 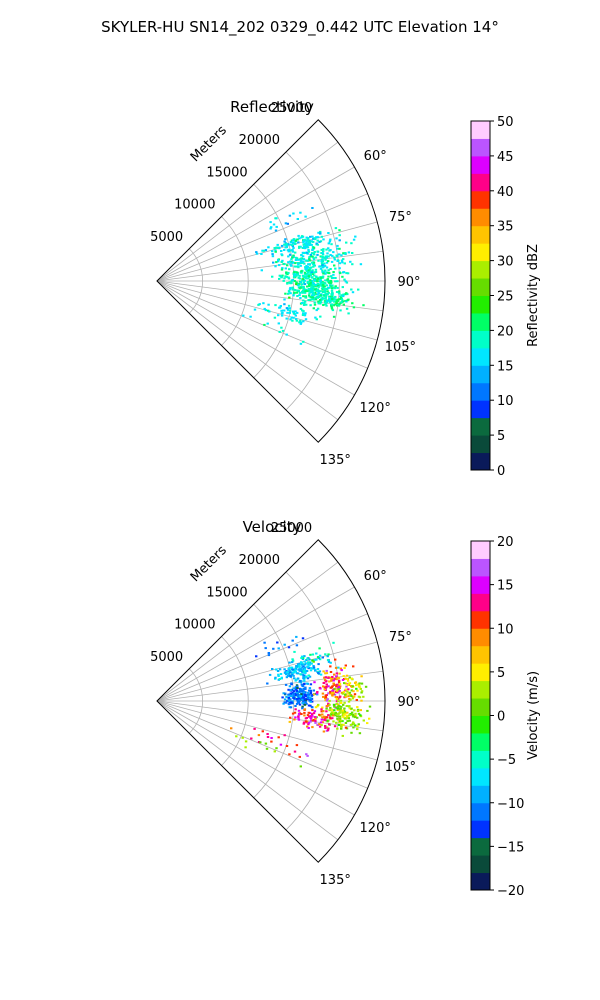 What do you see at coordinates (501, 673) in the screenshot?
I see `colorbar-tick-label: 5` at bounding box center [501, 673].